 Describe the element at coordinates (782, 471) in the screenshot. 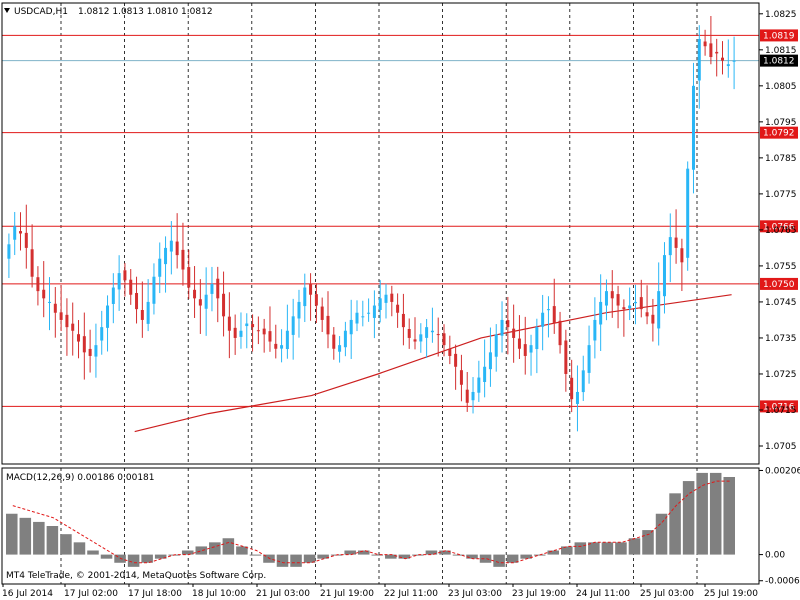

I see `macd-y-tick-label: 0.00206` at that location.